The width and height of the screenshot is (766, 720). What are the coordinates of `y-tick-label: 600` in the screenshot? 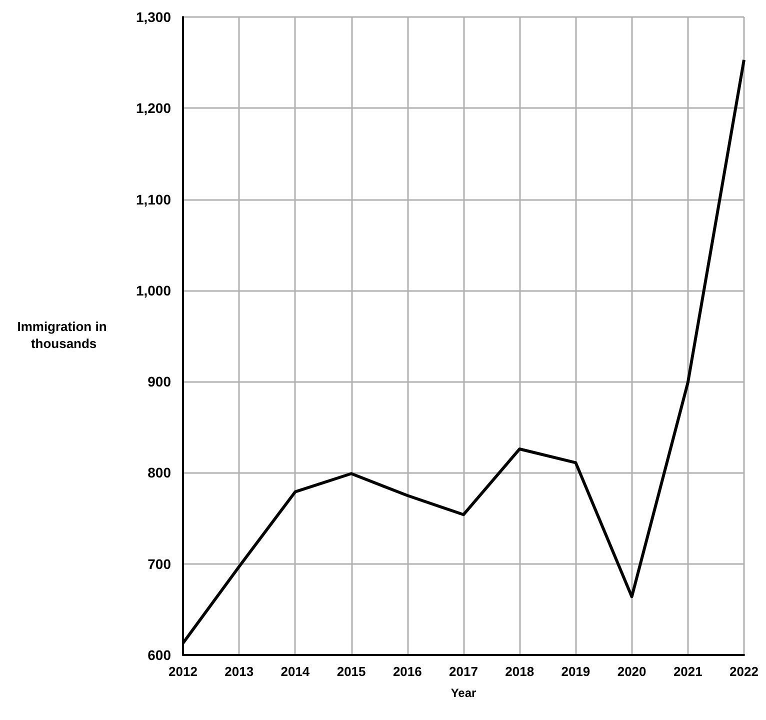 It's located at (160, 655).